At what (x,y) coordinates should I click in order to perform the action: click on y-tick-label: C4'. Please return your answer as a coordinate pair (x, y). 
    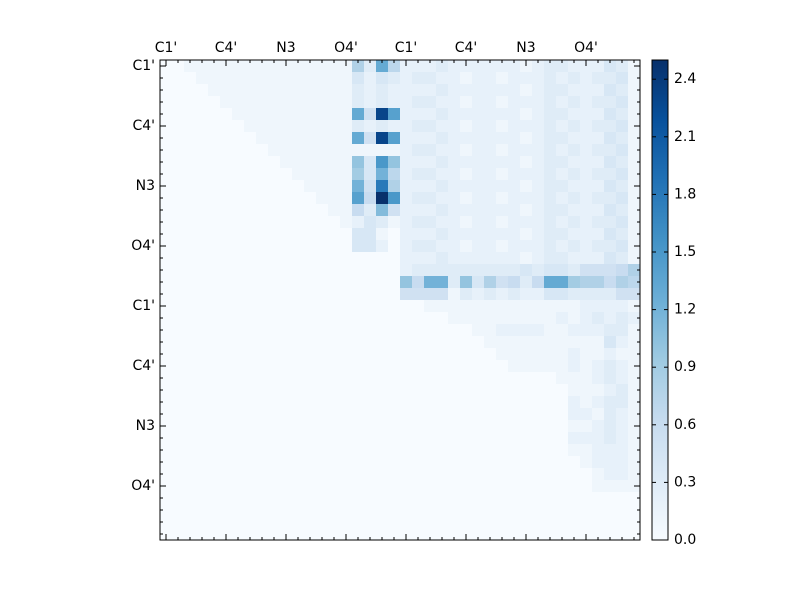
    Looking at the image, I should click on (143, 366).